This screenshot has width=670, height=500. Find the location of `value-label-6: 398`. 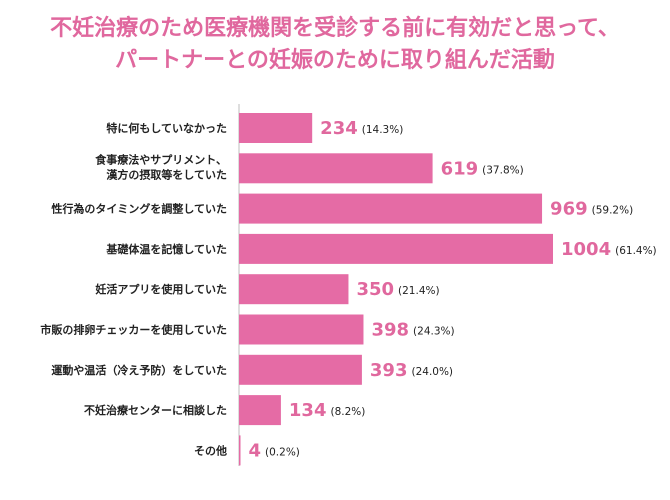

value-label-6: 398 is located at coordinates (390, 330).